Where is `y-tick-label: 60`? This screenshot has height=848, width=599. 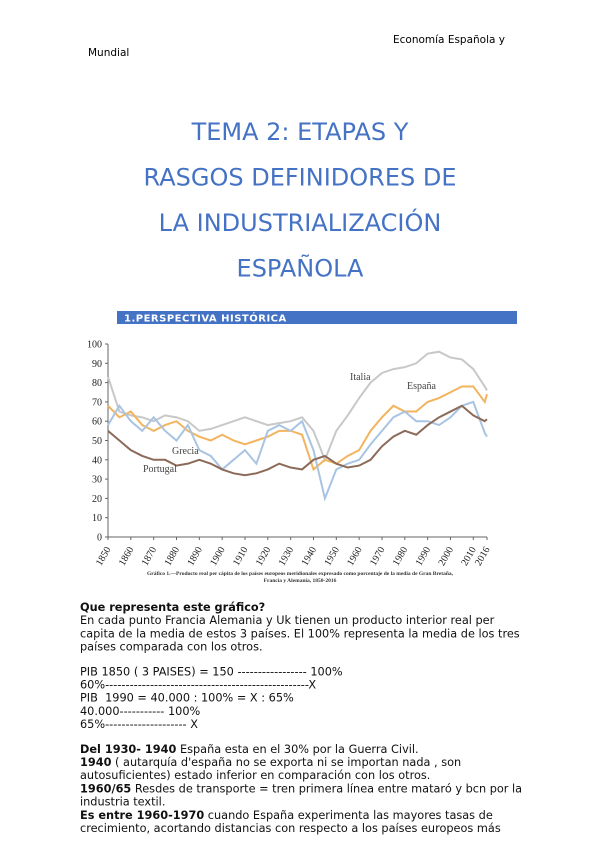 y-tick-label: 60 is located at coordinates (97, 422).